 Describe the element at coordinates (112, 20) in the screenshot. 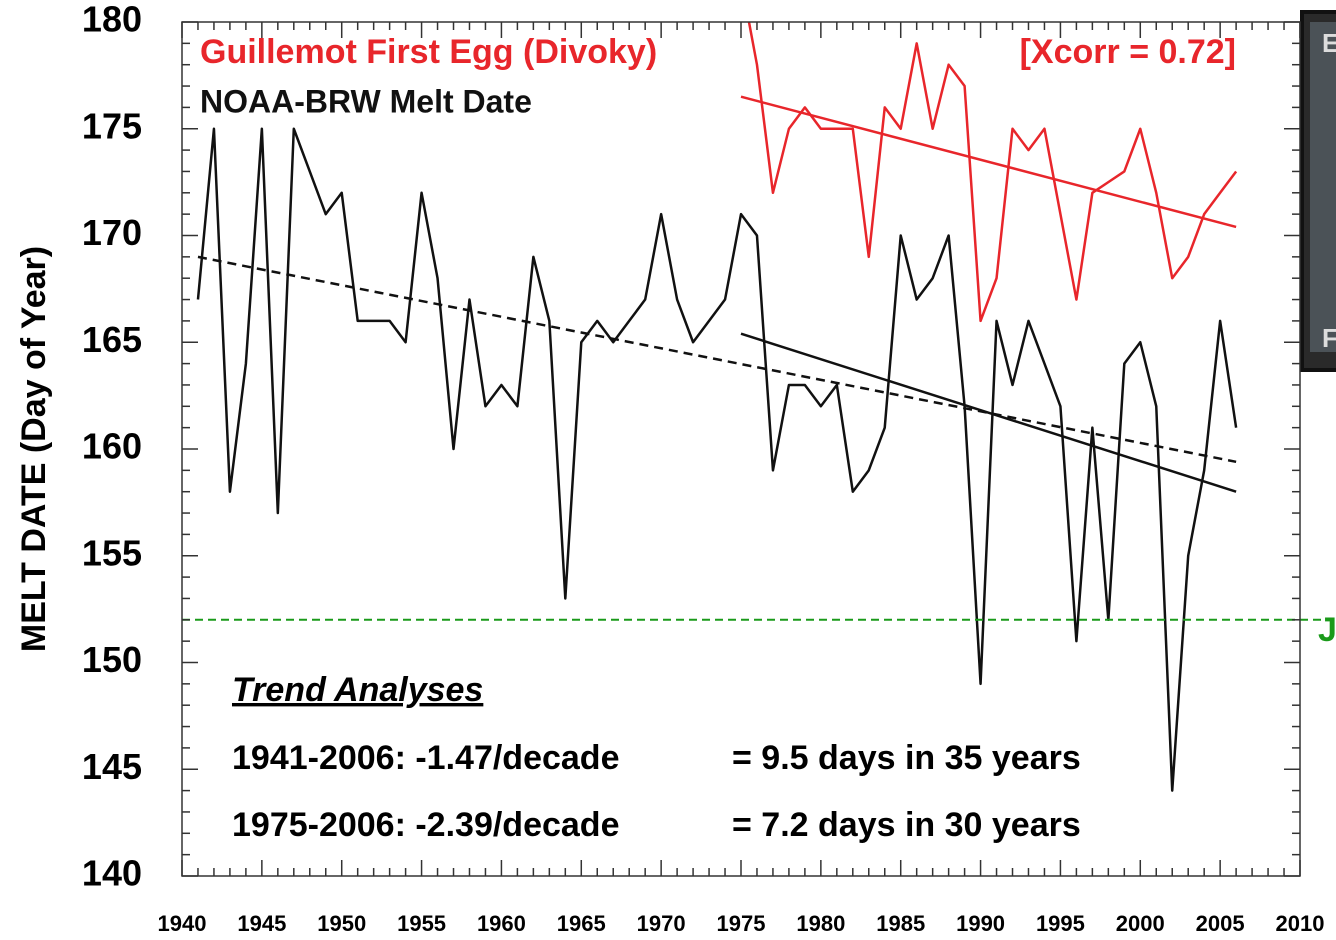

I see `y-tick-label: 180` at that location.